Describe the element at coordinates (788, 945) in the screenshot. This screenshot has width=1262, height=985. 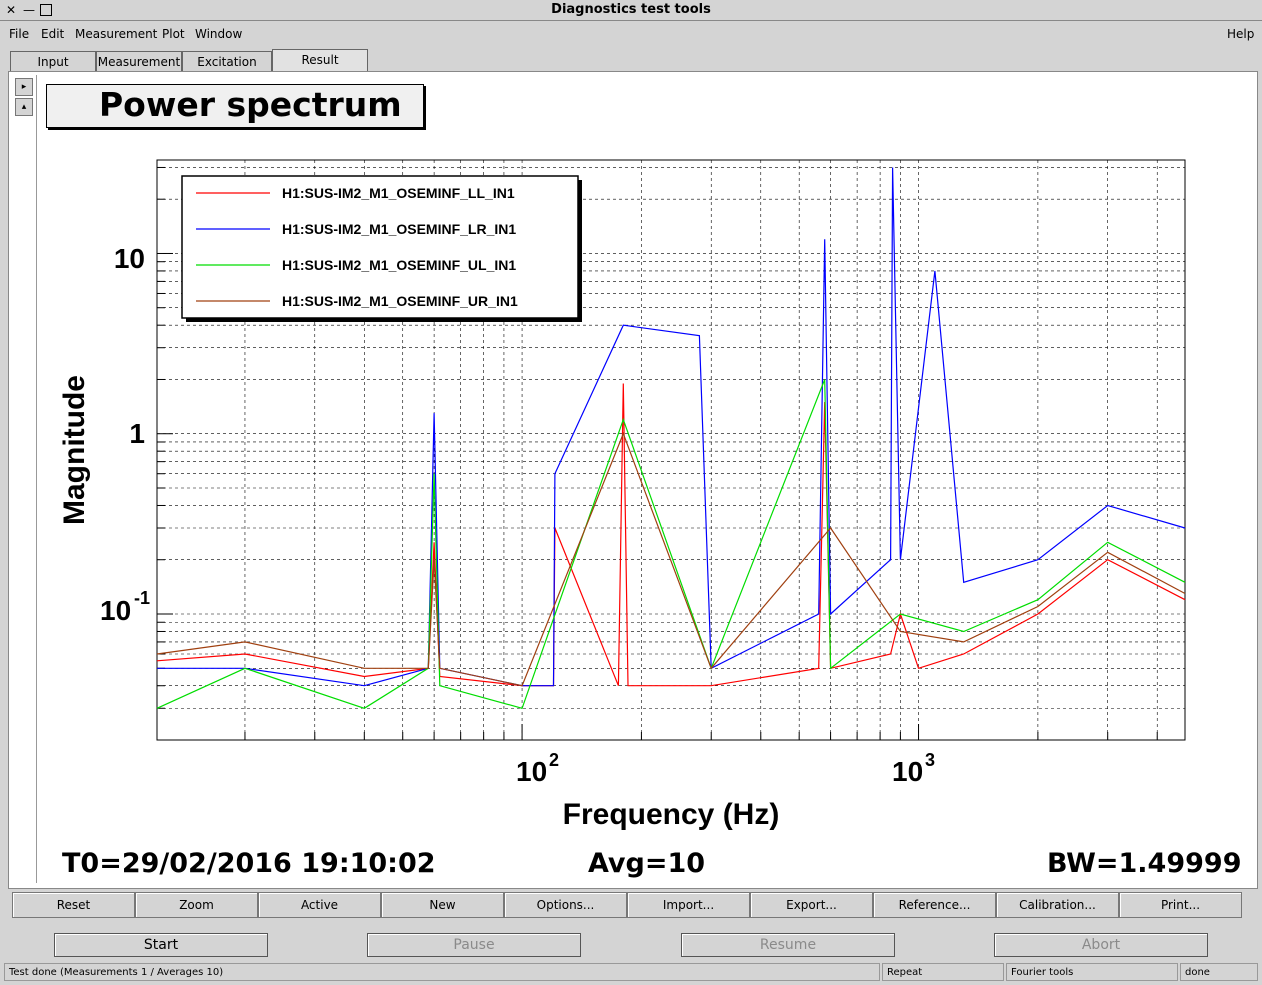
I see `resume-button: Resume` at that location.